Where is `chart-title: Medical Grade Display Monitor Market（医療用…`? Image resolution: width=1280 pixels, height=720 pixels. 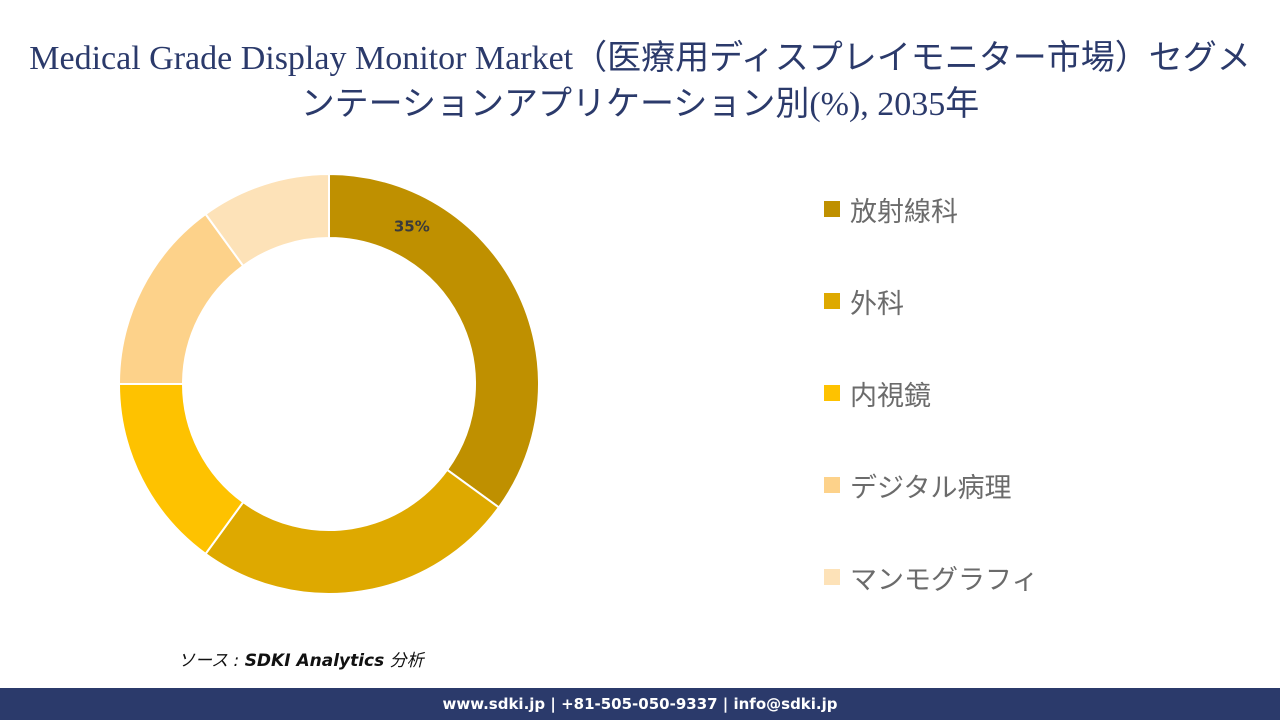
chart-title: Medical Grade Display Monitor Market（医療用… is located at coordinates (640, 81).